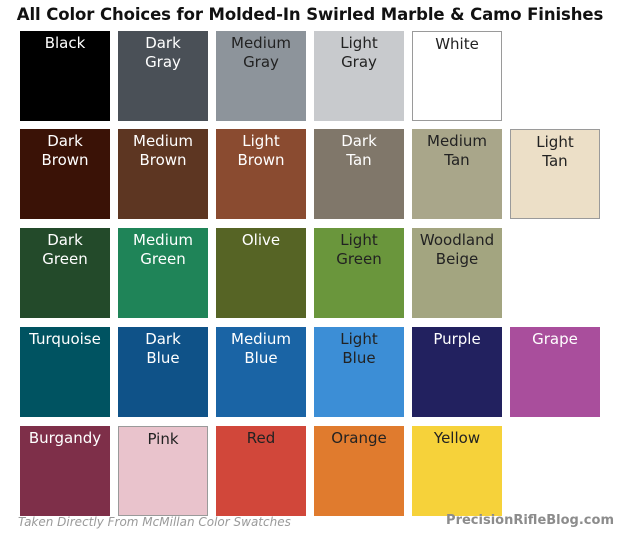 The height and width of the screenshot is (536, 620). What do you see at coordinates (457, 372) in the screenshot?
I see `color-swatch: Purple` at bounding box center [457, 372].